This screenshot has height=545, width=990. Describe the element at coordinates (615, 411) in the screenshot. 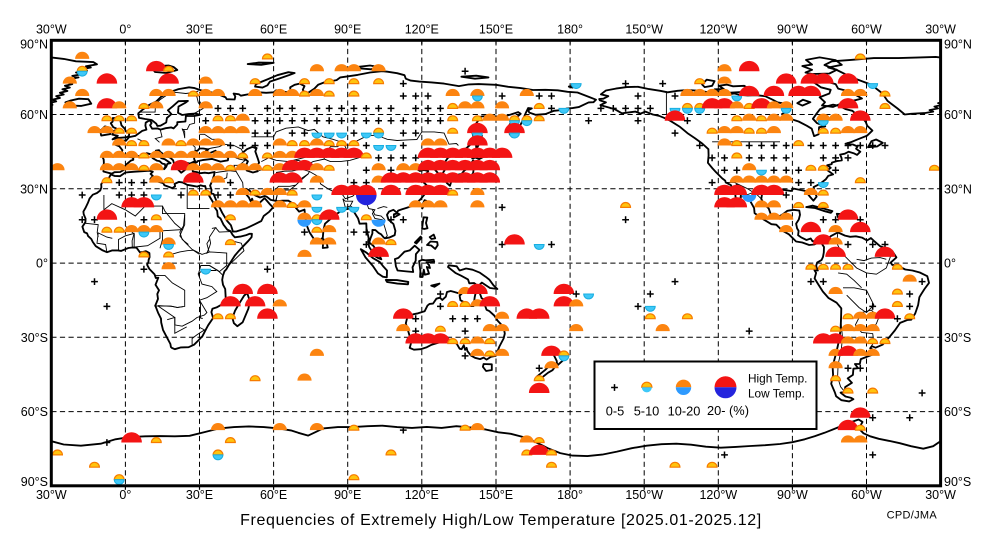

I see `svg-text: 0-5` at that location.